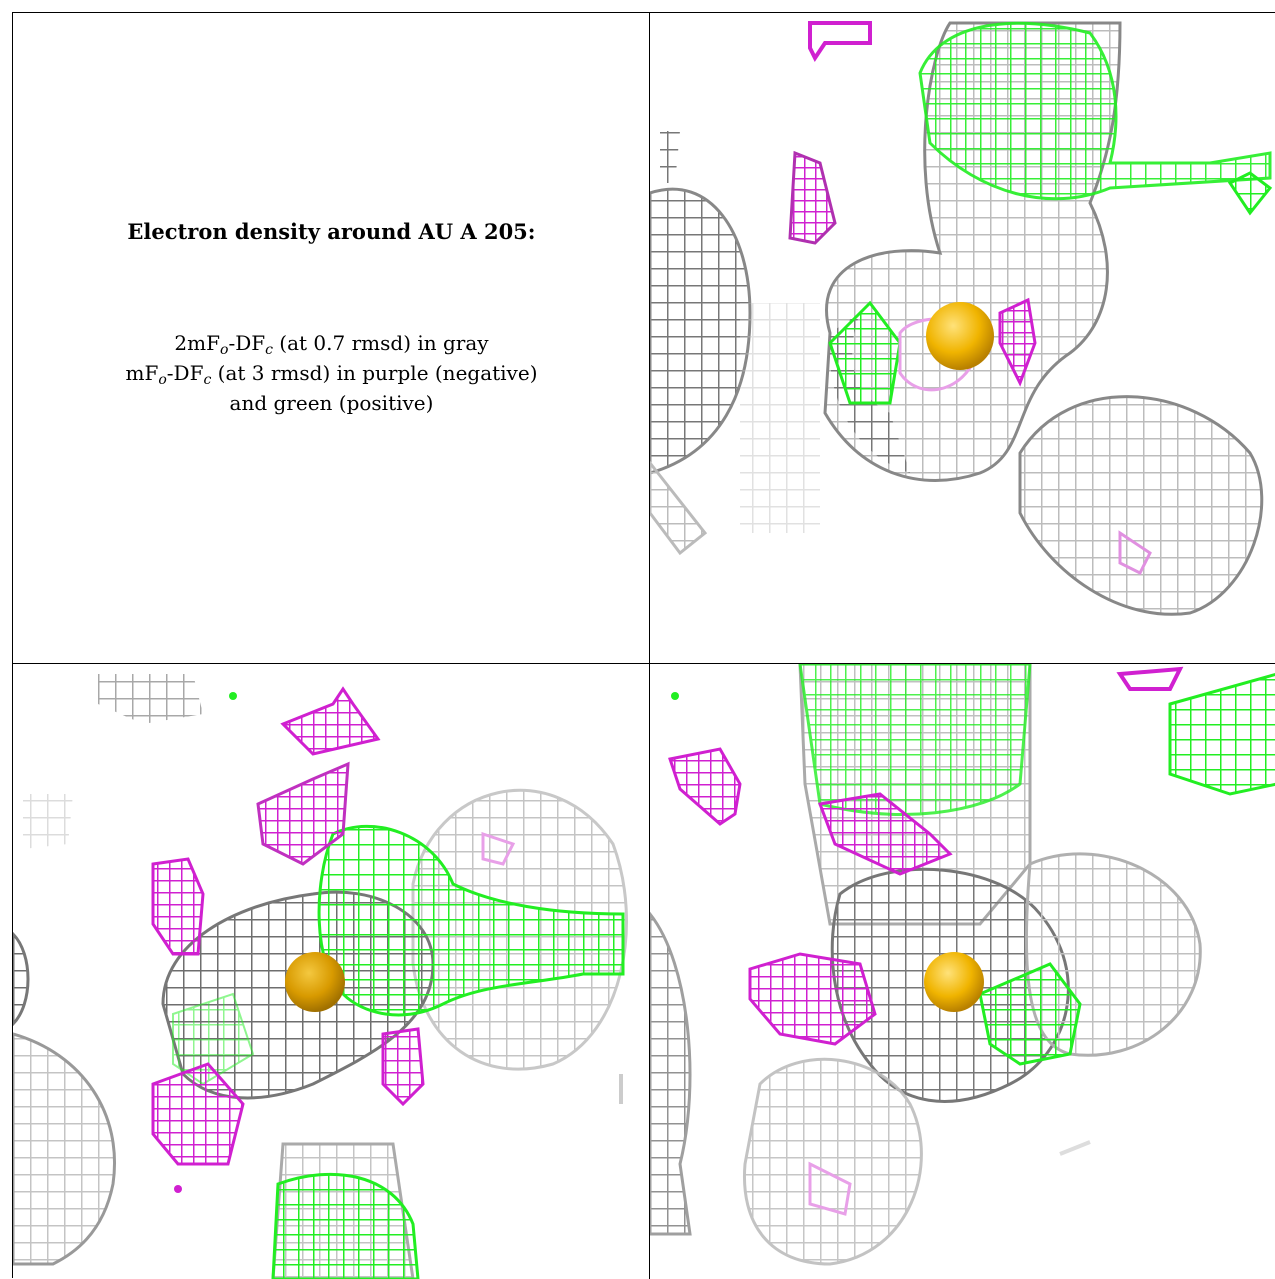  What do you see at coordinates (331, 231) in the screenshot?
I see `caption-title: Electron density around AU A 205:` at bounding box center [331, 231].